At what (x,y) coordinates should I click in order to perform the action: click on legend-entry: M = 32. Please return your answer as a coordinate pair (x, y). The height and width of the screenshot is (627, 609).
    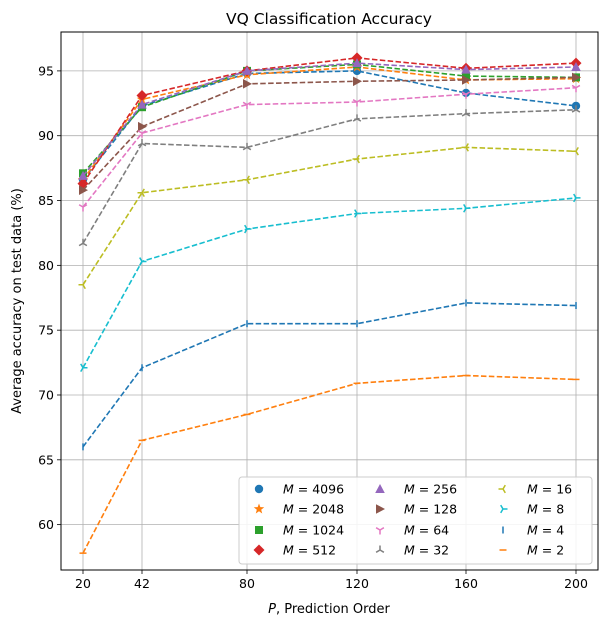
    Looking at the image, I should click on (412, 550).